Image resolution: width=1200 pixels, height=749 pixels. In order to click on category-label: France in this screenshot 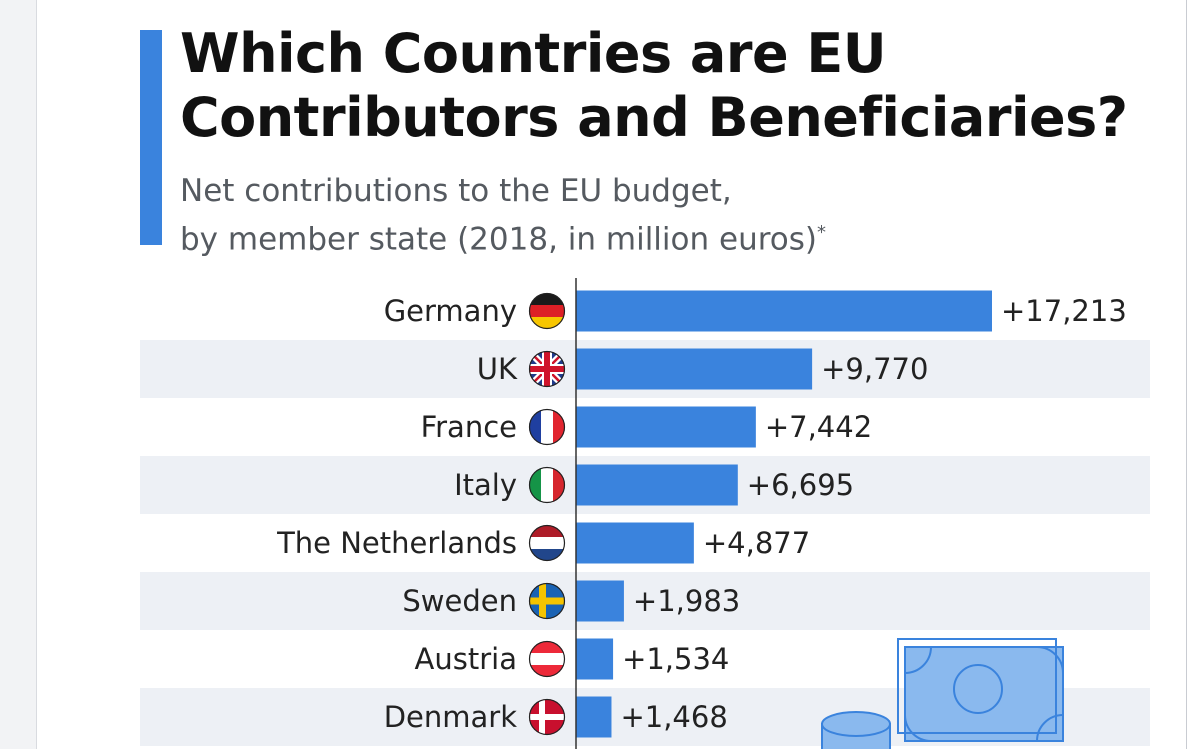, I will do `click(469, 427)`.